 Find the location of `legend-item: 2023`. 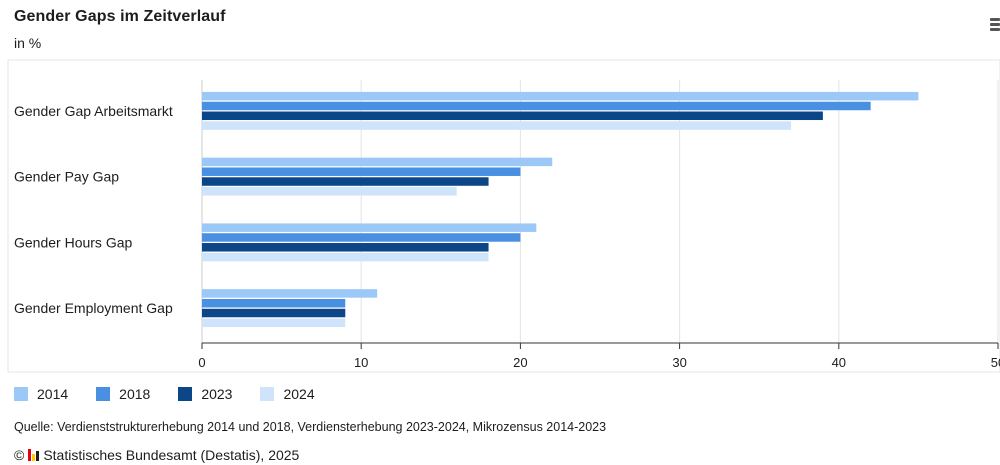

legend-item: 2023 is located at coordinates (205, 394).